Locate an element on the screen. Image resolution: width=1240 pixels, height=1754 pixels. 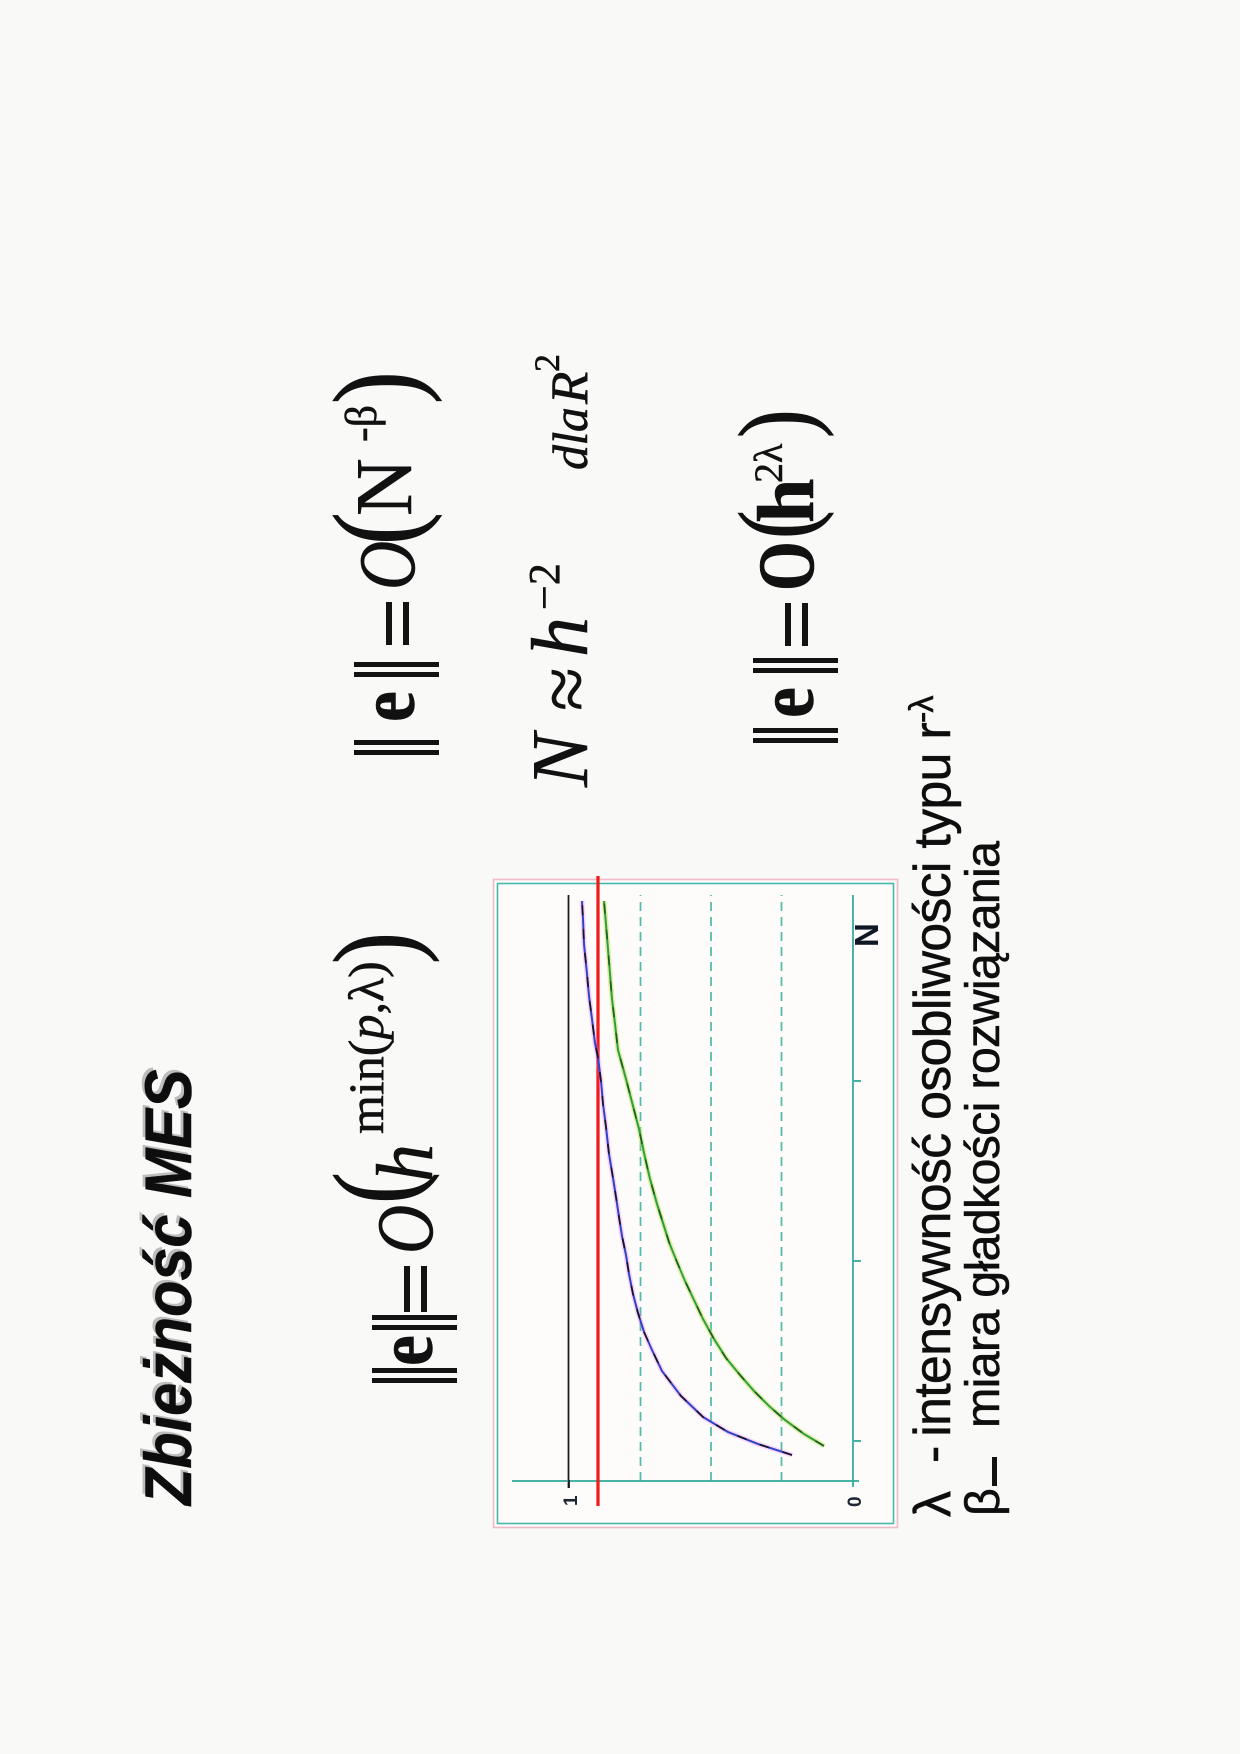
svg-text: 1 is located at coordinates (571, 1500).